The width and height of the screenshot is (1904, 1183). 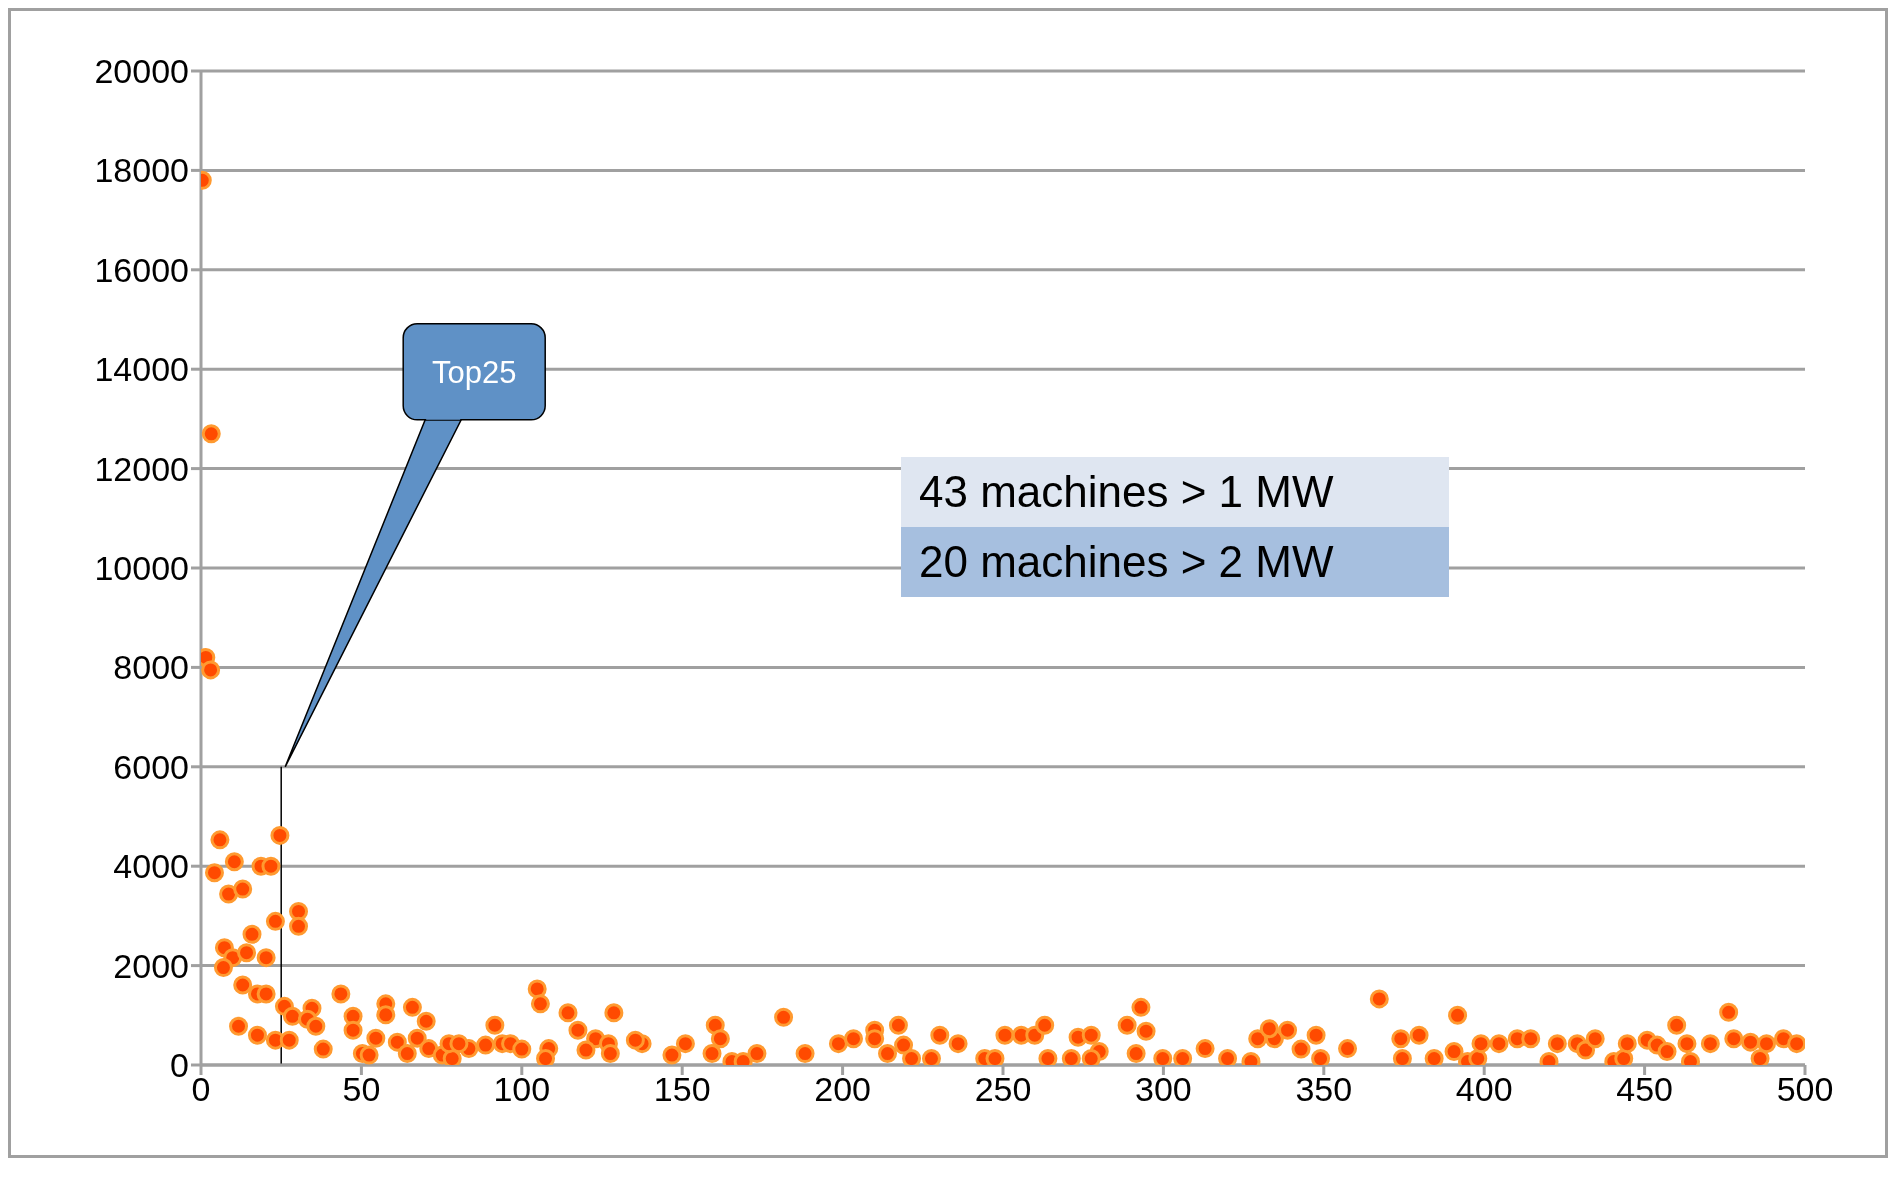 What do you see at coordinates (151, 766) in the screenshot?
I see `y-tick-label: 6000` at bounding box center [151, 766].